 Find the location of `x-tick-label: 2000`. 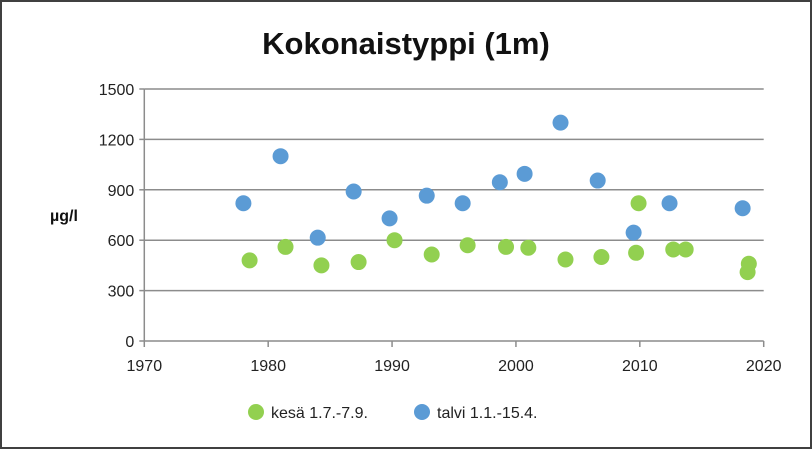

x-tick-label: 2000 is located at coordinates (516, 366).